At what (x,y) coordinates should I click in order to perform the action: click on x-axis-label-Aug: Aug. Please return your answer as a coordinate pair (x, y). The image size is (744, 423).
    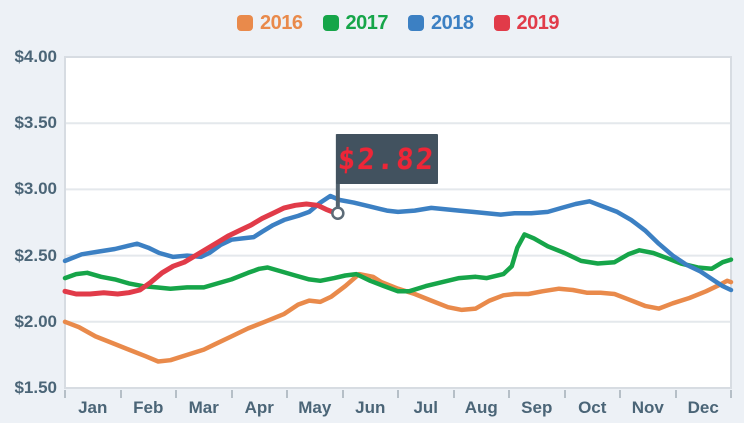
    Looking at the image, I should click on (481, 407).